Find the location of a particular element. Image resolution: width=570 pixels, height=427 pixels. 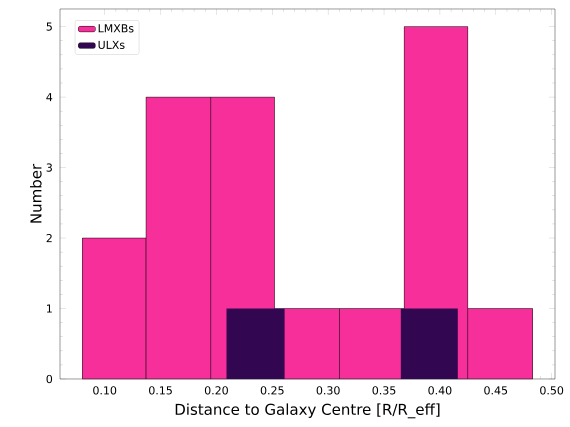

x-tick-label: 0.15 is located at coordinates (160, 390).